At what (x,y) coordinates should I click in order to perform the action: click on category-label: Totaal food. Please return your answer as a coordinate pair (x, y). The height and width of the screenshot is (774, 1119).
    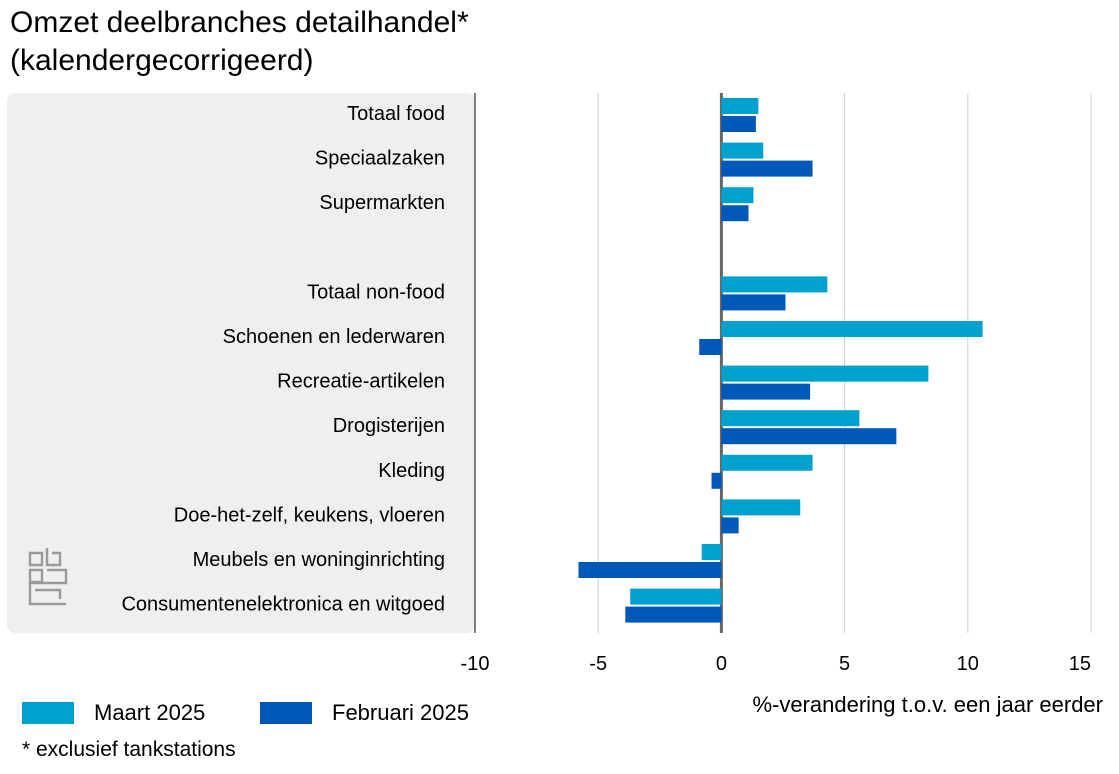
    Looking at the image, I should click on (396, 114).